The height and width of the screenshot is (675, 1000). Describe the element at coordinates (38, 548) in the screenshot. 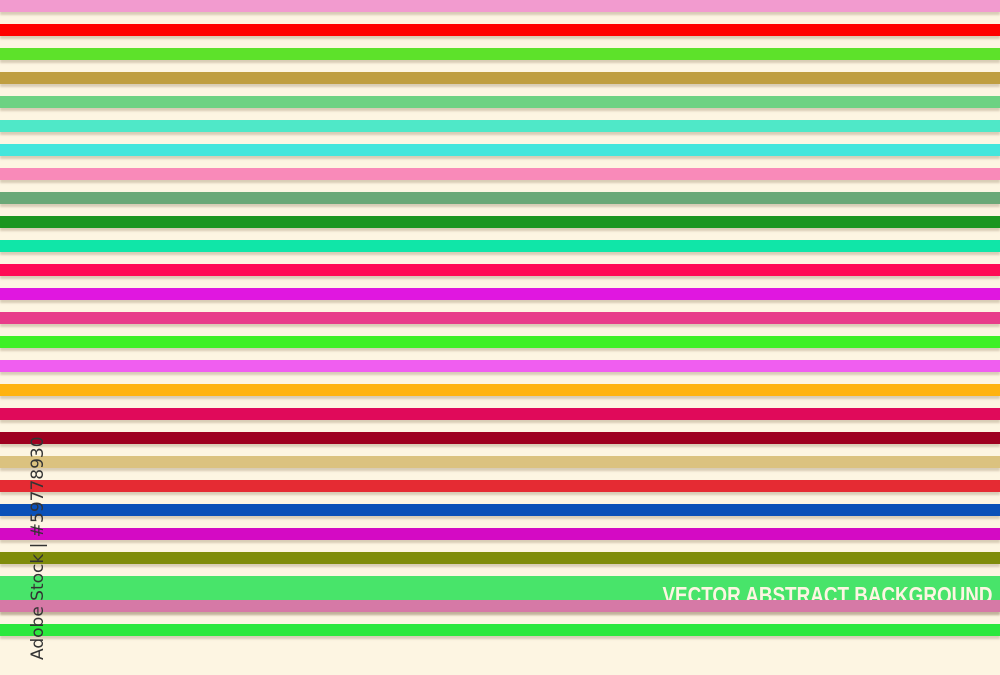

I see `stock-watermark: Adobe Stock | #59778930` at that location.